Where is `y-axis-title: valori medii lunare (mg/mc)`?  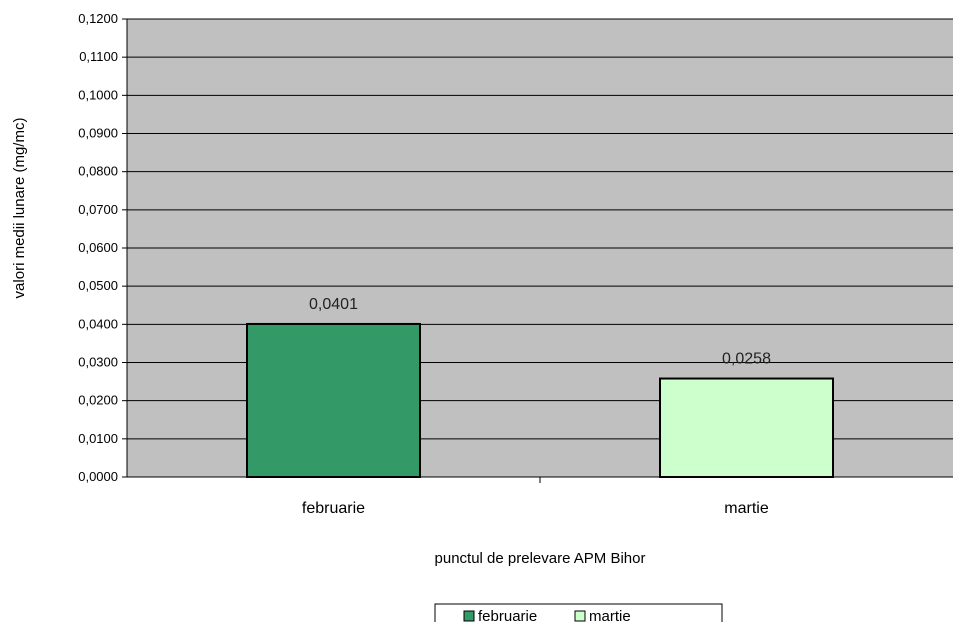 y-axis-title: valori medii lunare (mg/mc) is located at coordinates (19, 208).